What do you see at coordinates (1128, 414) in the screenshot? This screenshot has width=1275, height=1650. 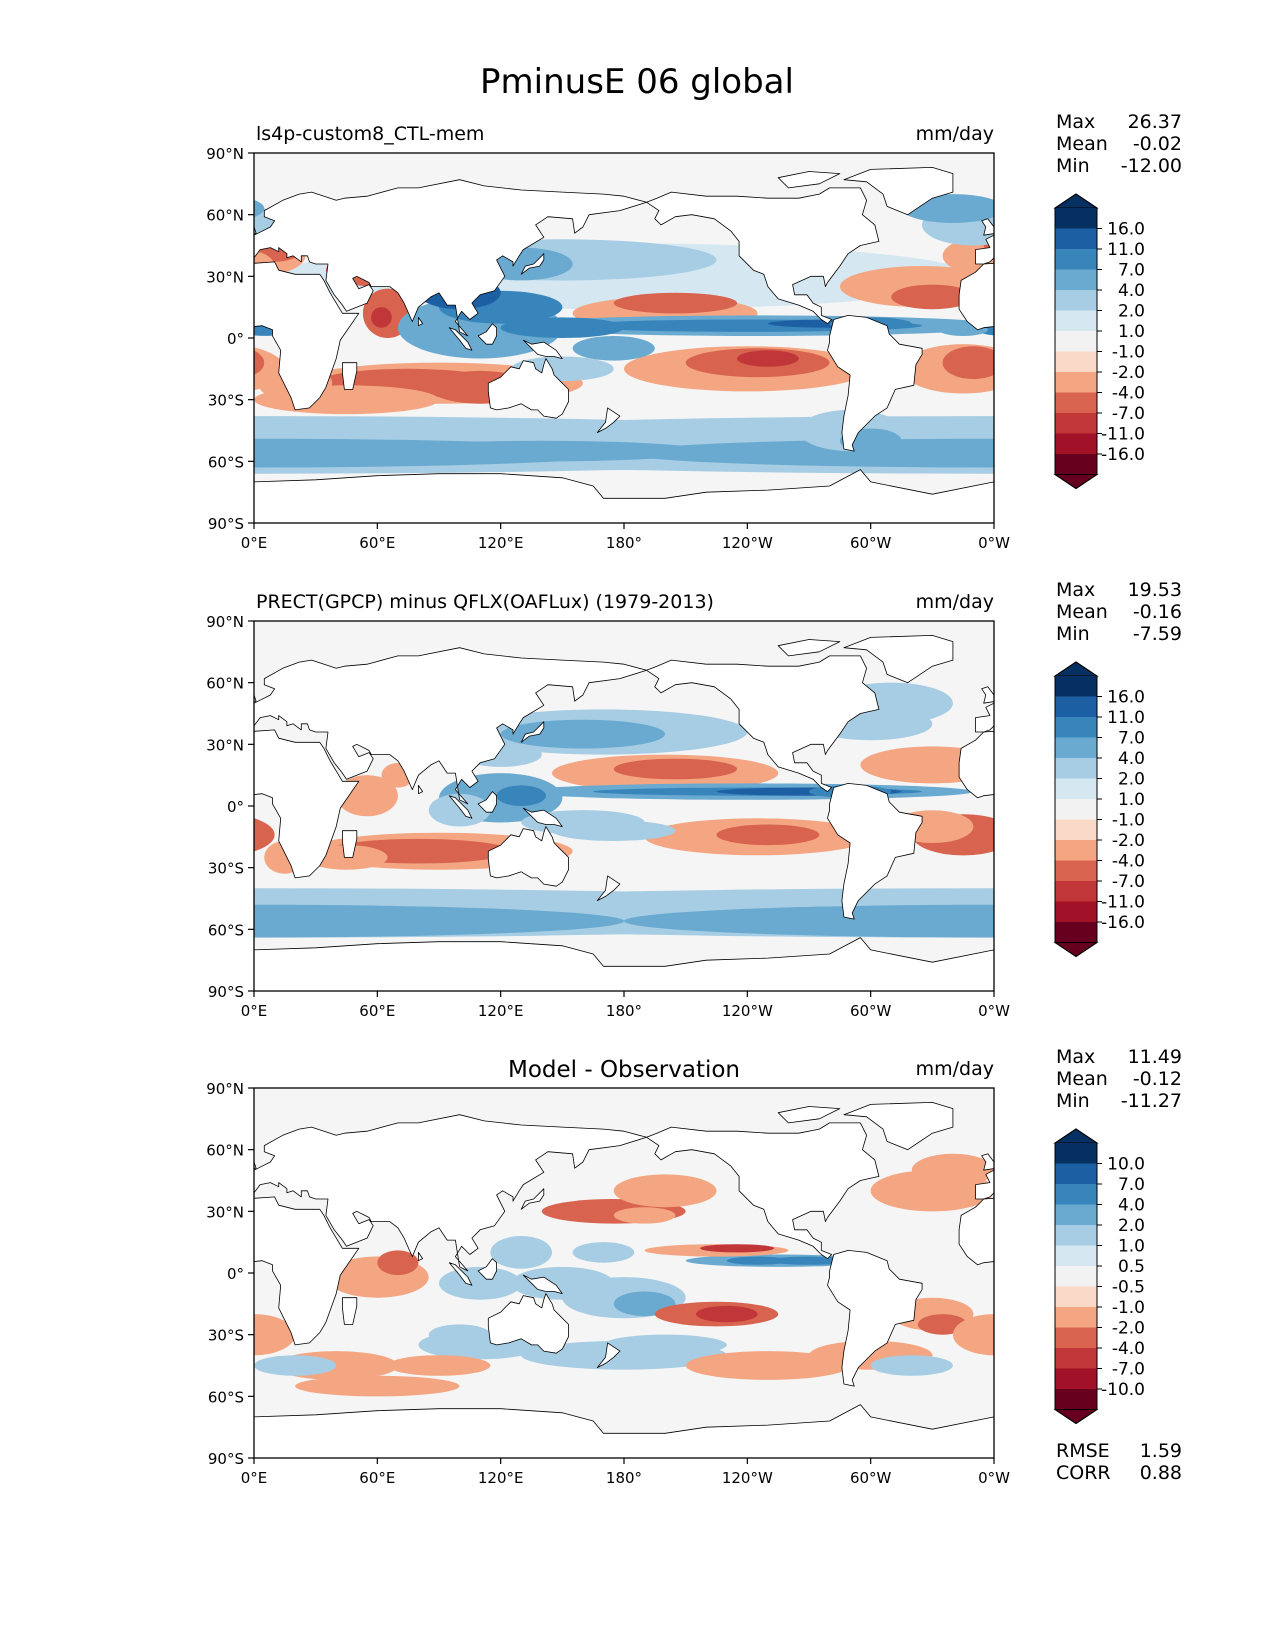 I see `colorbar-tick-label: -7.0` at bounding box center [1128, 414].